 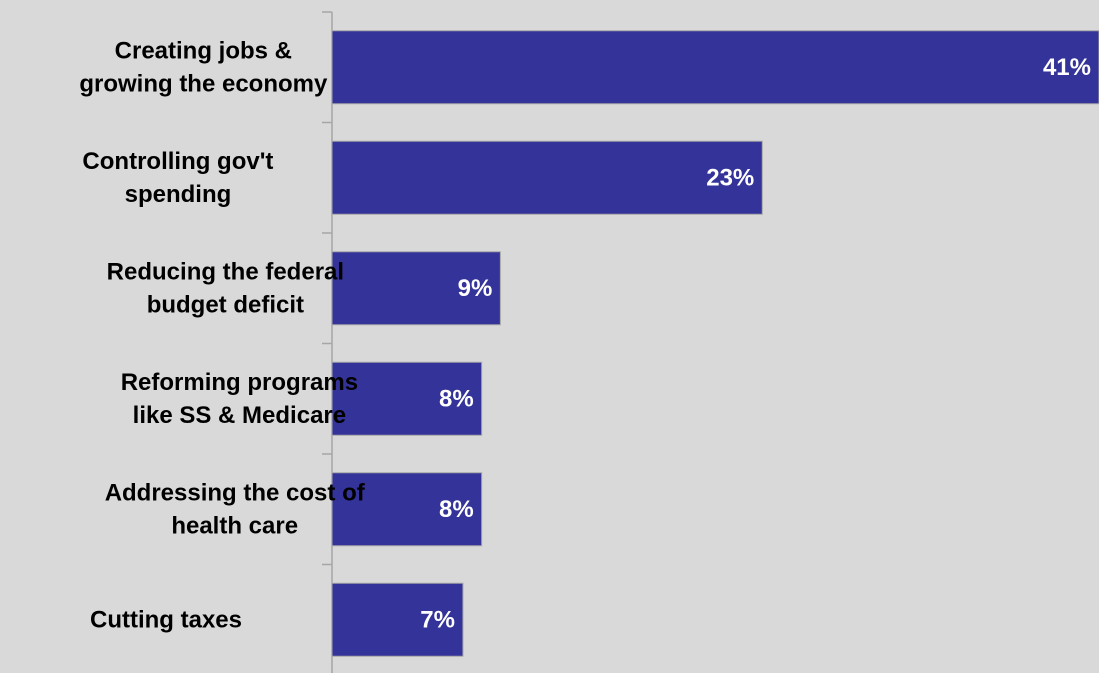 I want to click on data-label: 41%, so click(x=1067, y=67).